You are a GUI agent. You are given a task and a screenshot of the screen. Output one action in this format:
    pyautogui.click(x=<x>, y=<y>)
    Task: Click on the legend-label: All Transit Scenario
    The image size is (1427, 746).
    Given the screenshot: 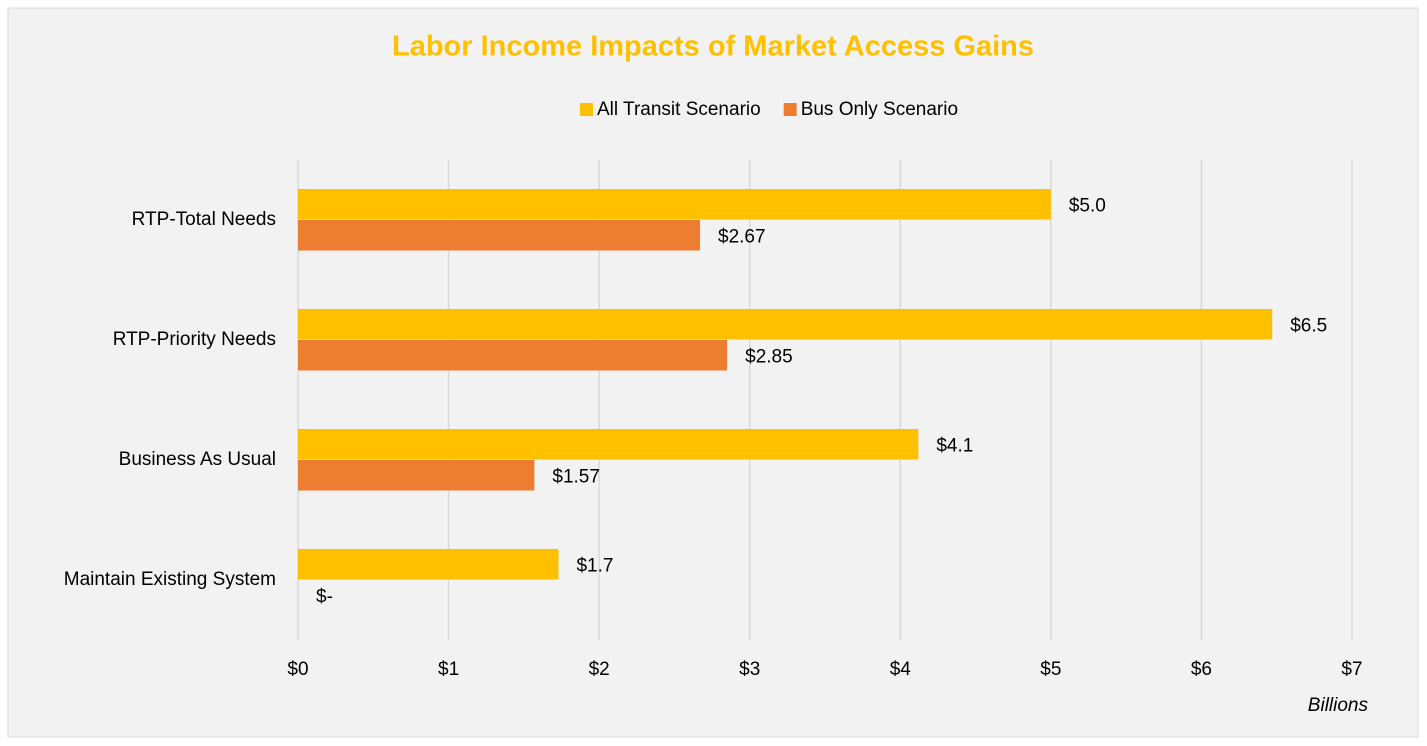 What is the action you would take?
    pyautogui.click(x=679, y=109)
    